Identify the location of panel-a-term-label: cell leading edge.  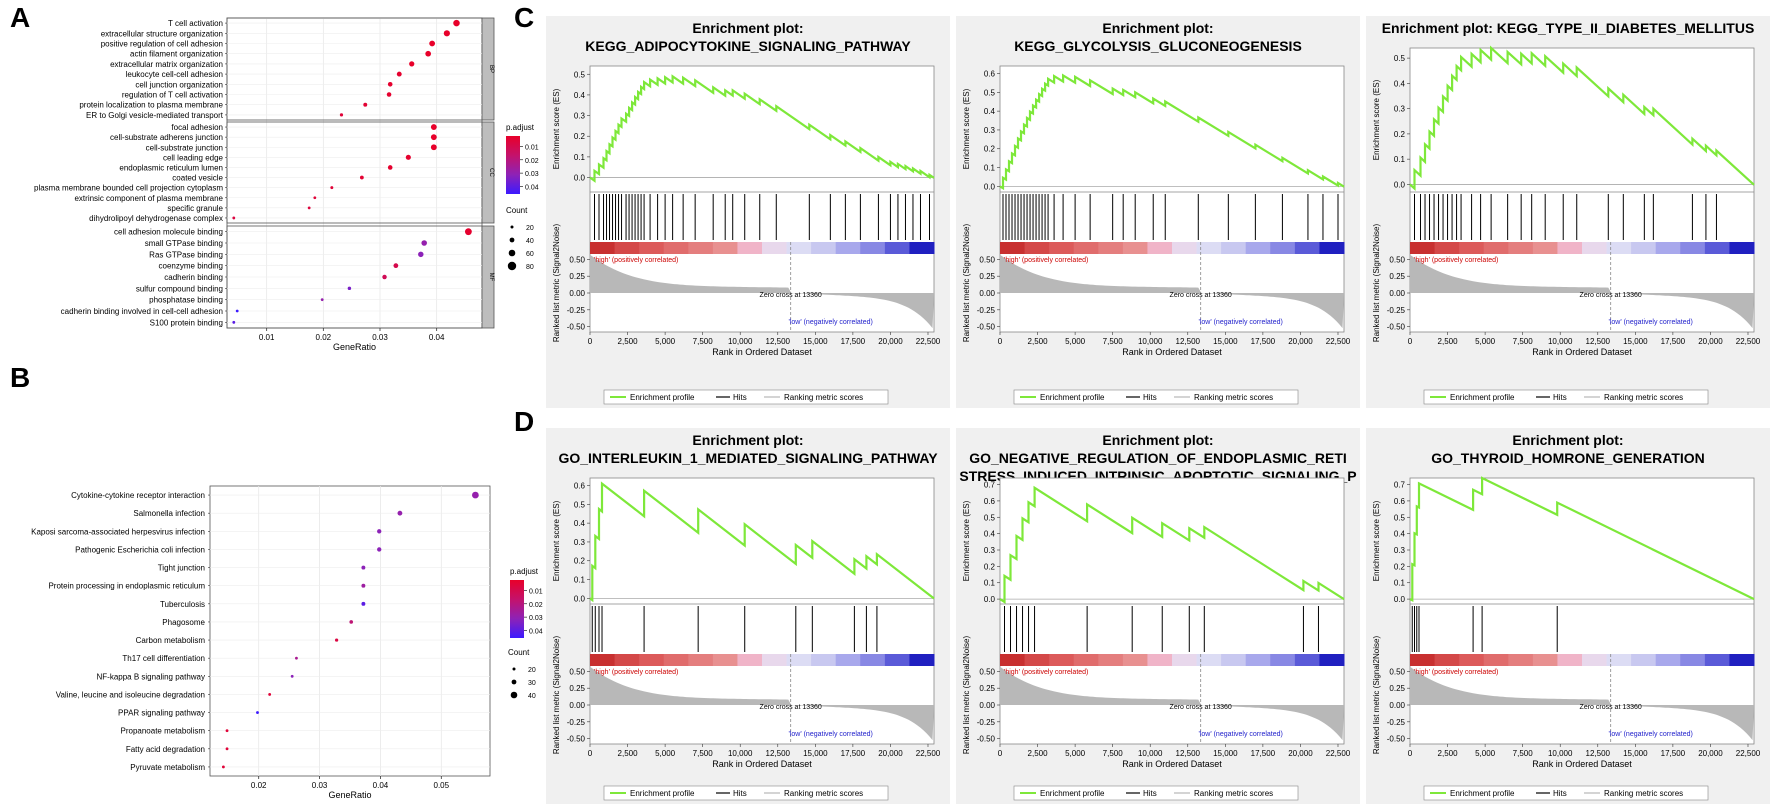
(193, 157).